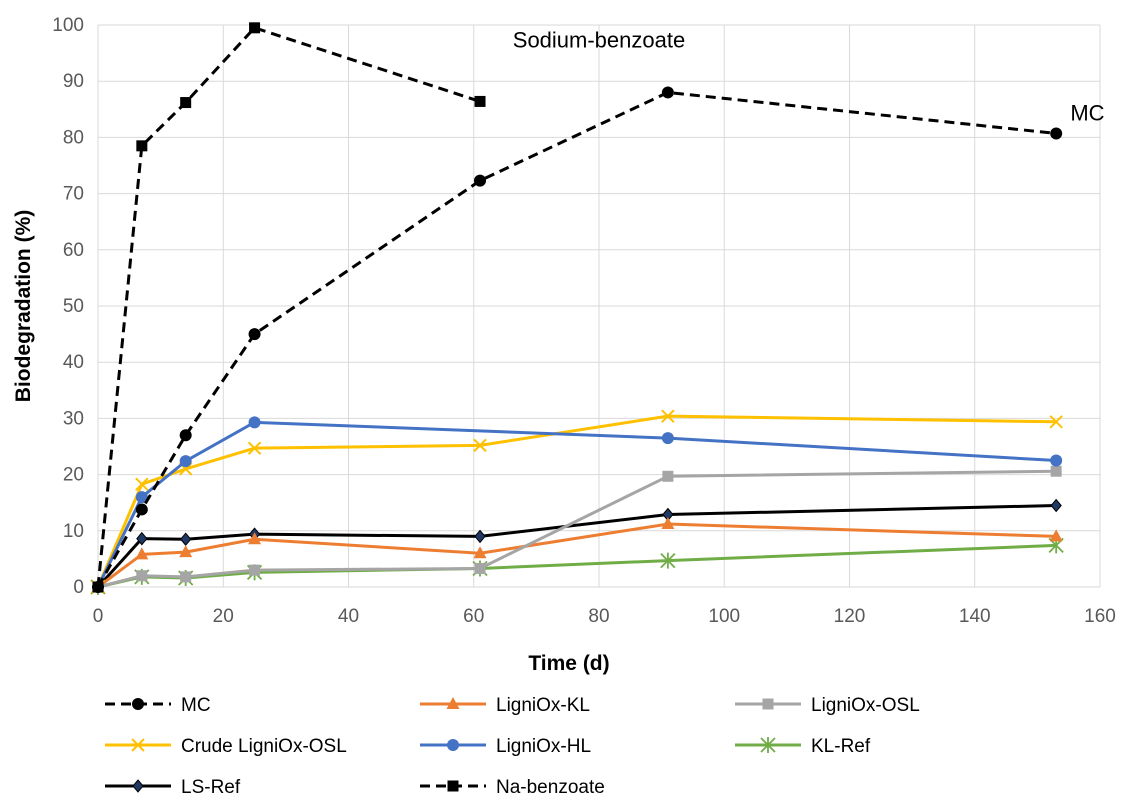  What do you see at coordinates (568, 663) in the screenshot?
I see `x-axis-title: Time (d)` at bounding box center [568, 663].